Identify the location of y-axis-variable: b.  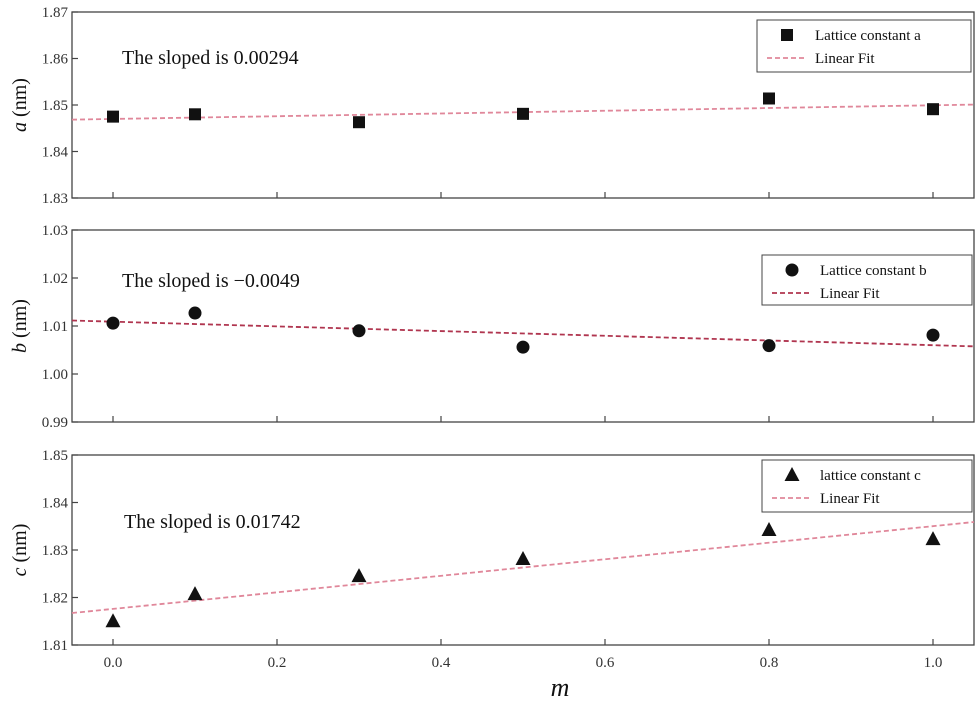
(20, 348).